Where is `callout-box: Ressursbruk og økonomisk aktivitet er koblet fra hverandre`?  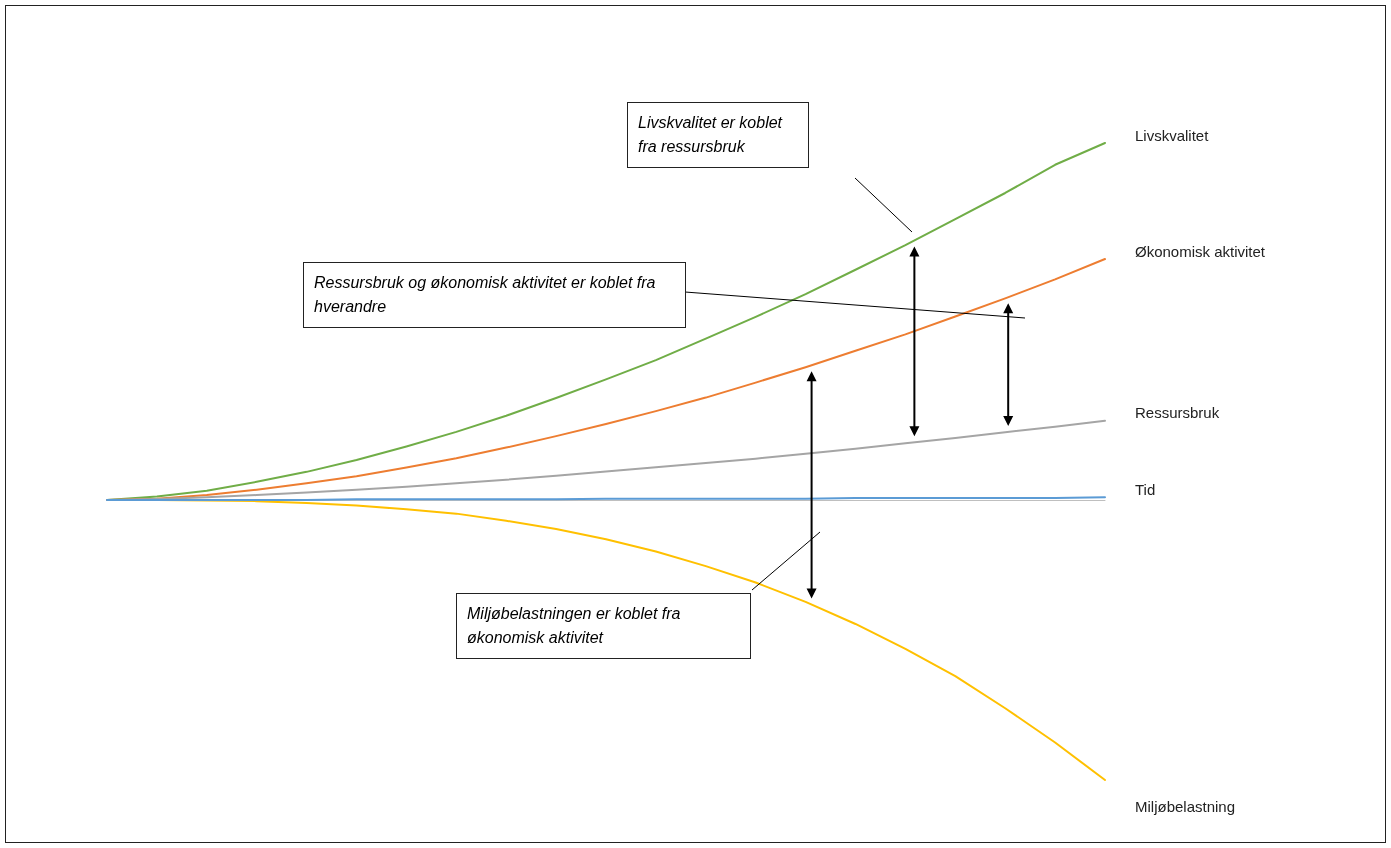
callout-box: Ressursbruk og økonomisk aktivitet er koblet fra hverandre is located at coordinates (494, 295).